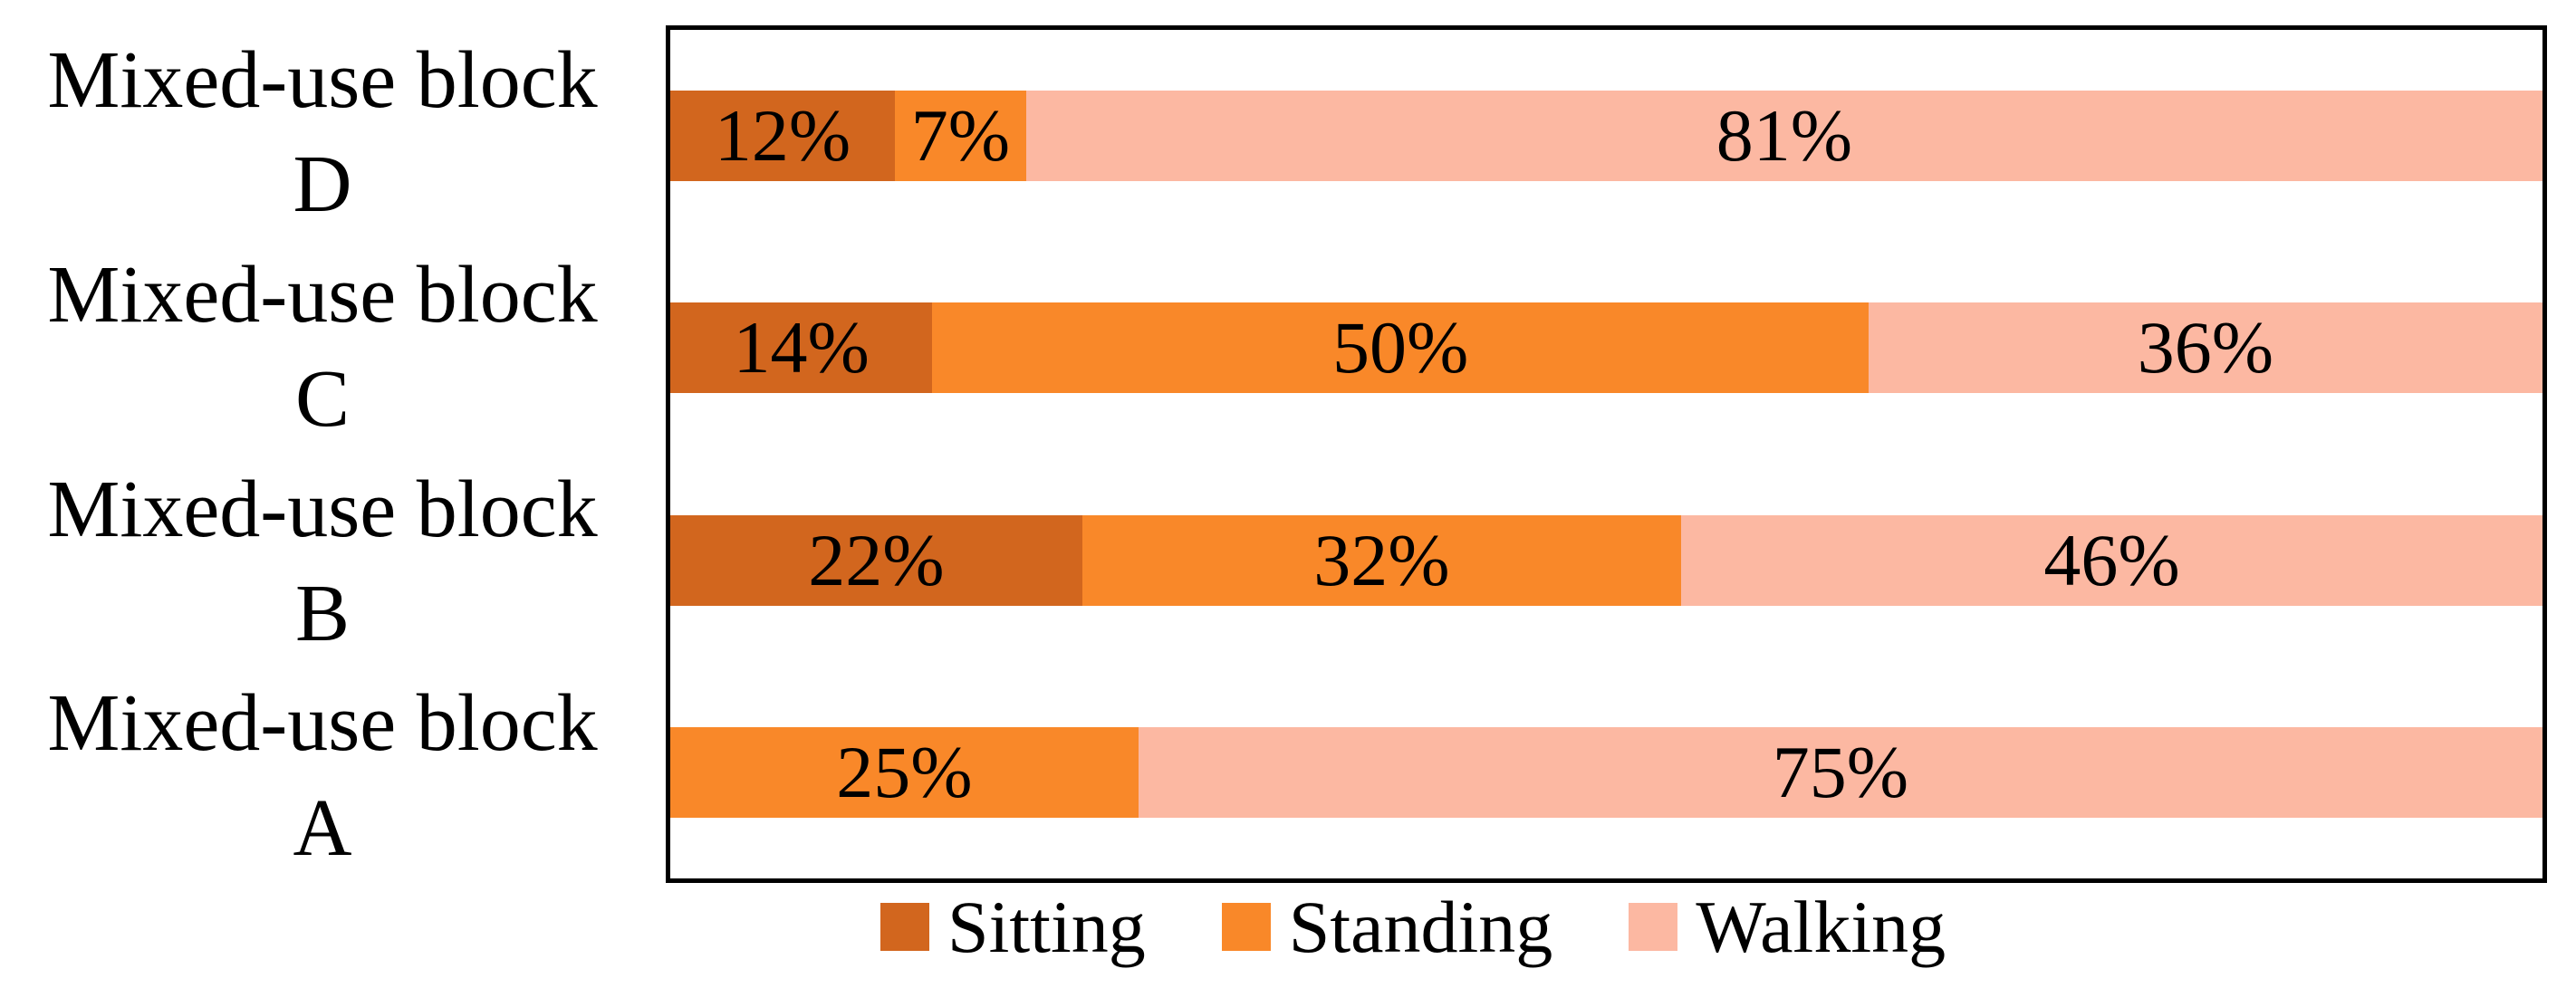 The height and width of the screenshot is (988, 2576). I want to click on category-label-line2: B, so click(322, 613).